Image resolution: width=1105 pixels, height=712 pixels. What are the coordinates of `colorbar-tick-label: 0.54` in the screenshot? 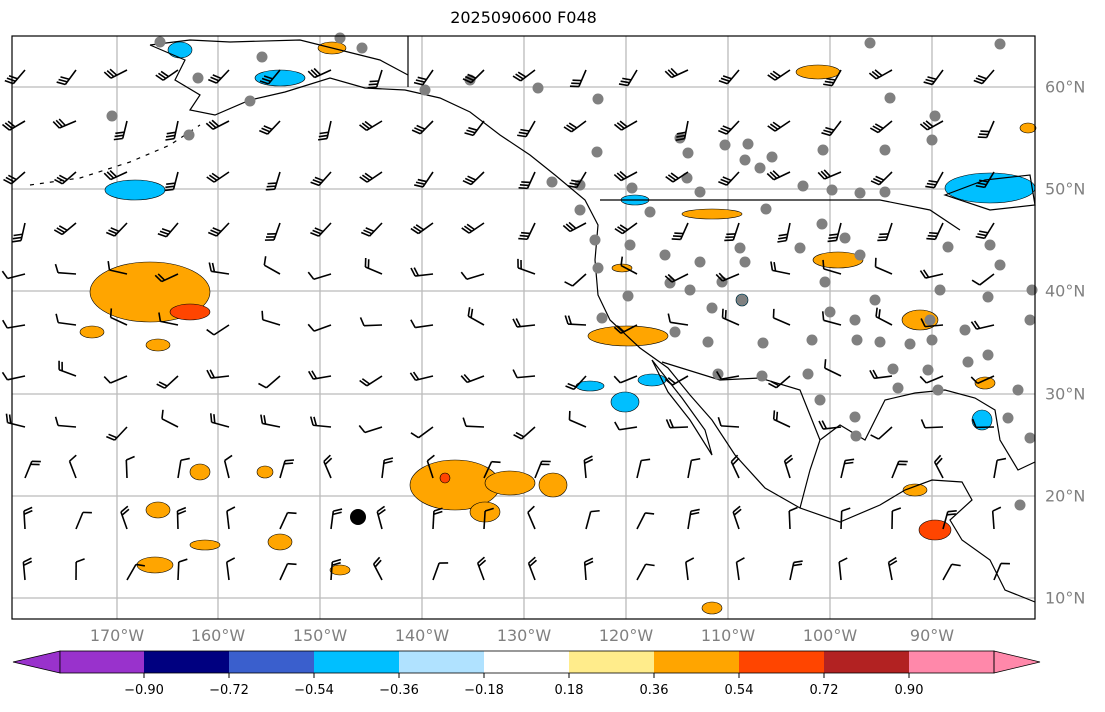 It's located at (739, 690).